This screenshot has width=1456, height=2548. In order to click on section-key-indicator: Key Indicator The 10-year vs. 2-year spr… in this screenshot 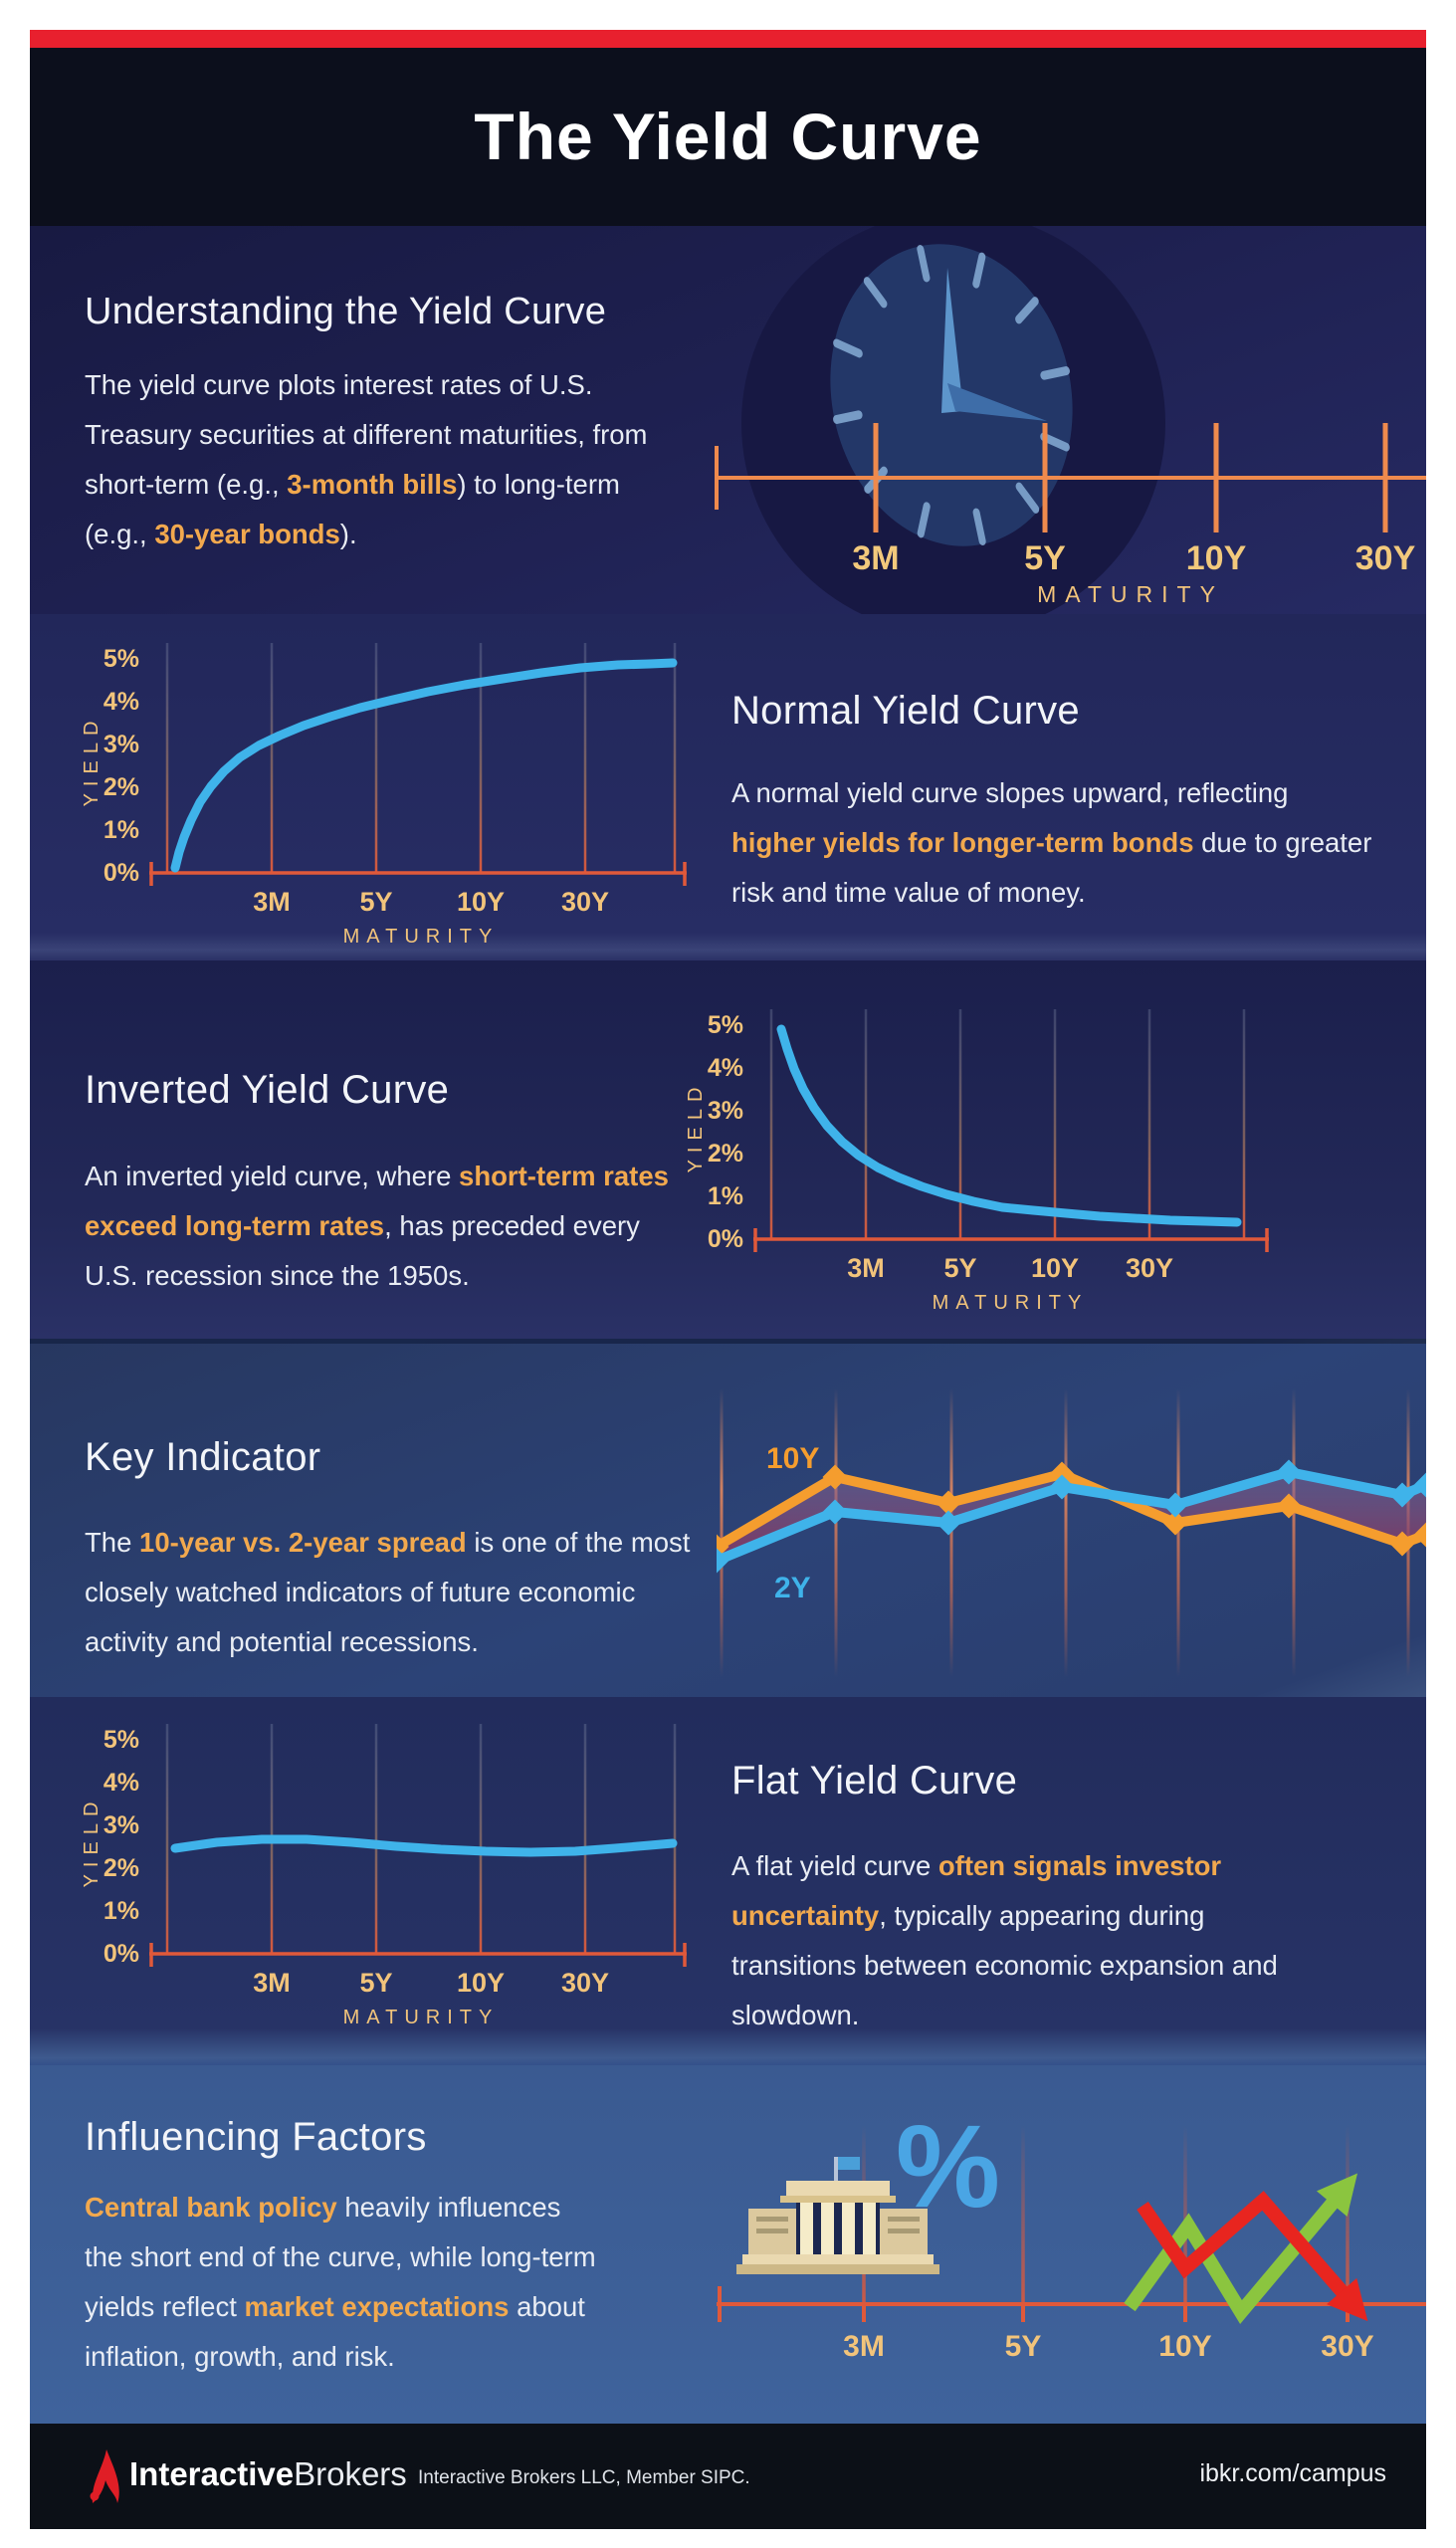, I will do `click(728, 1520)`.